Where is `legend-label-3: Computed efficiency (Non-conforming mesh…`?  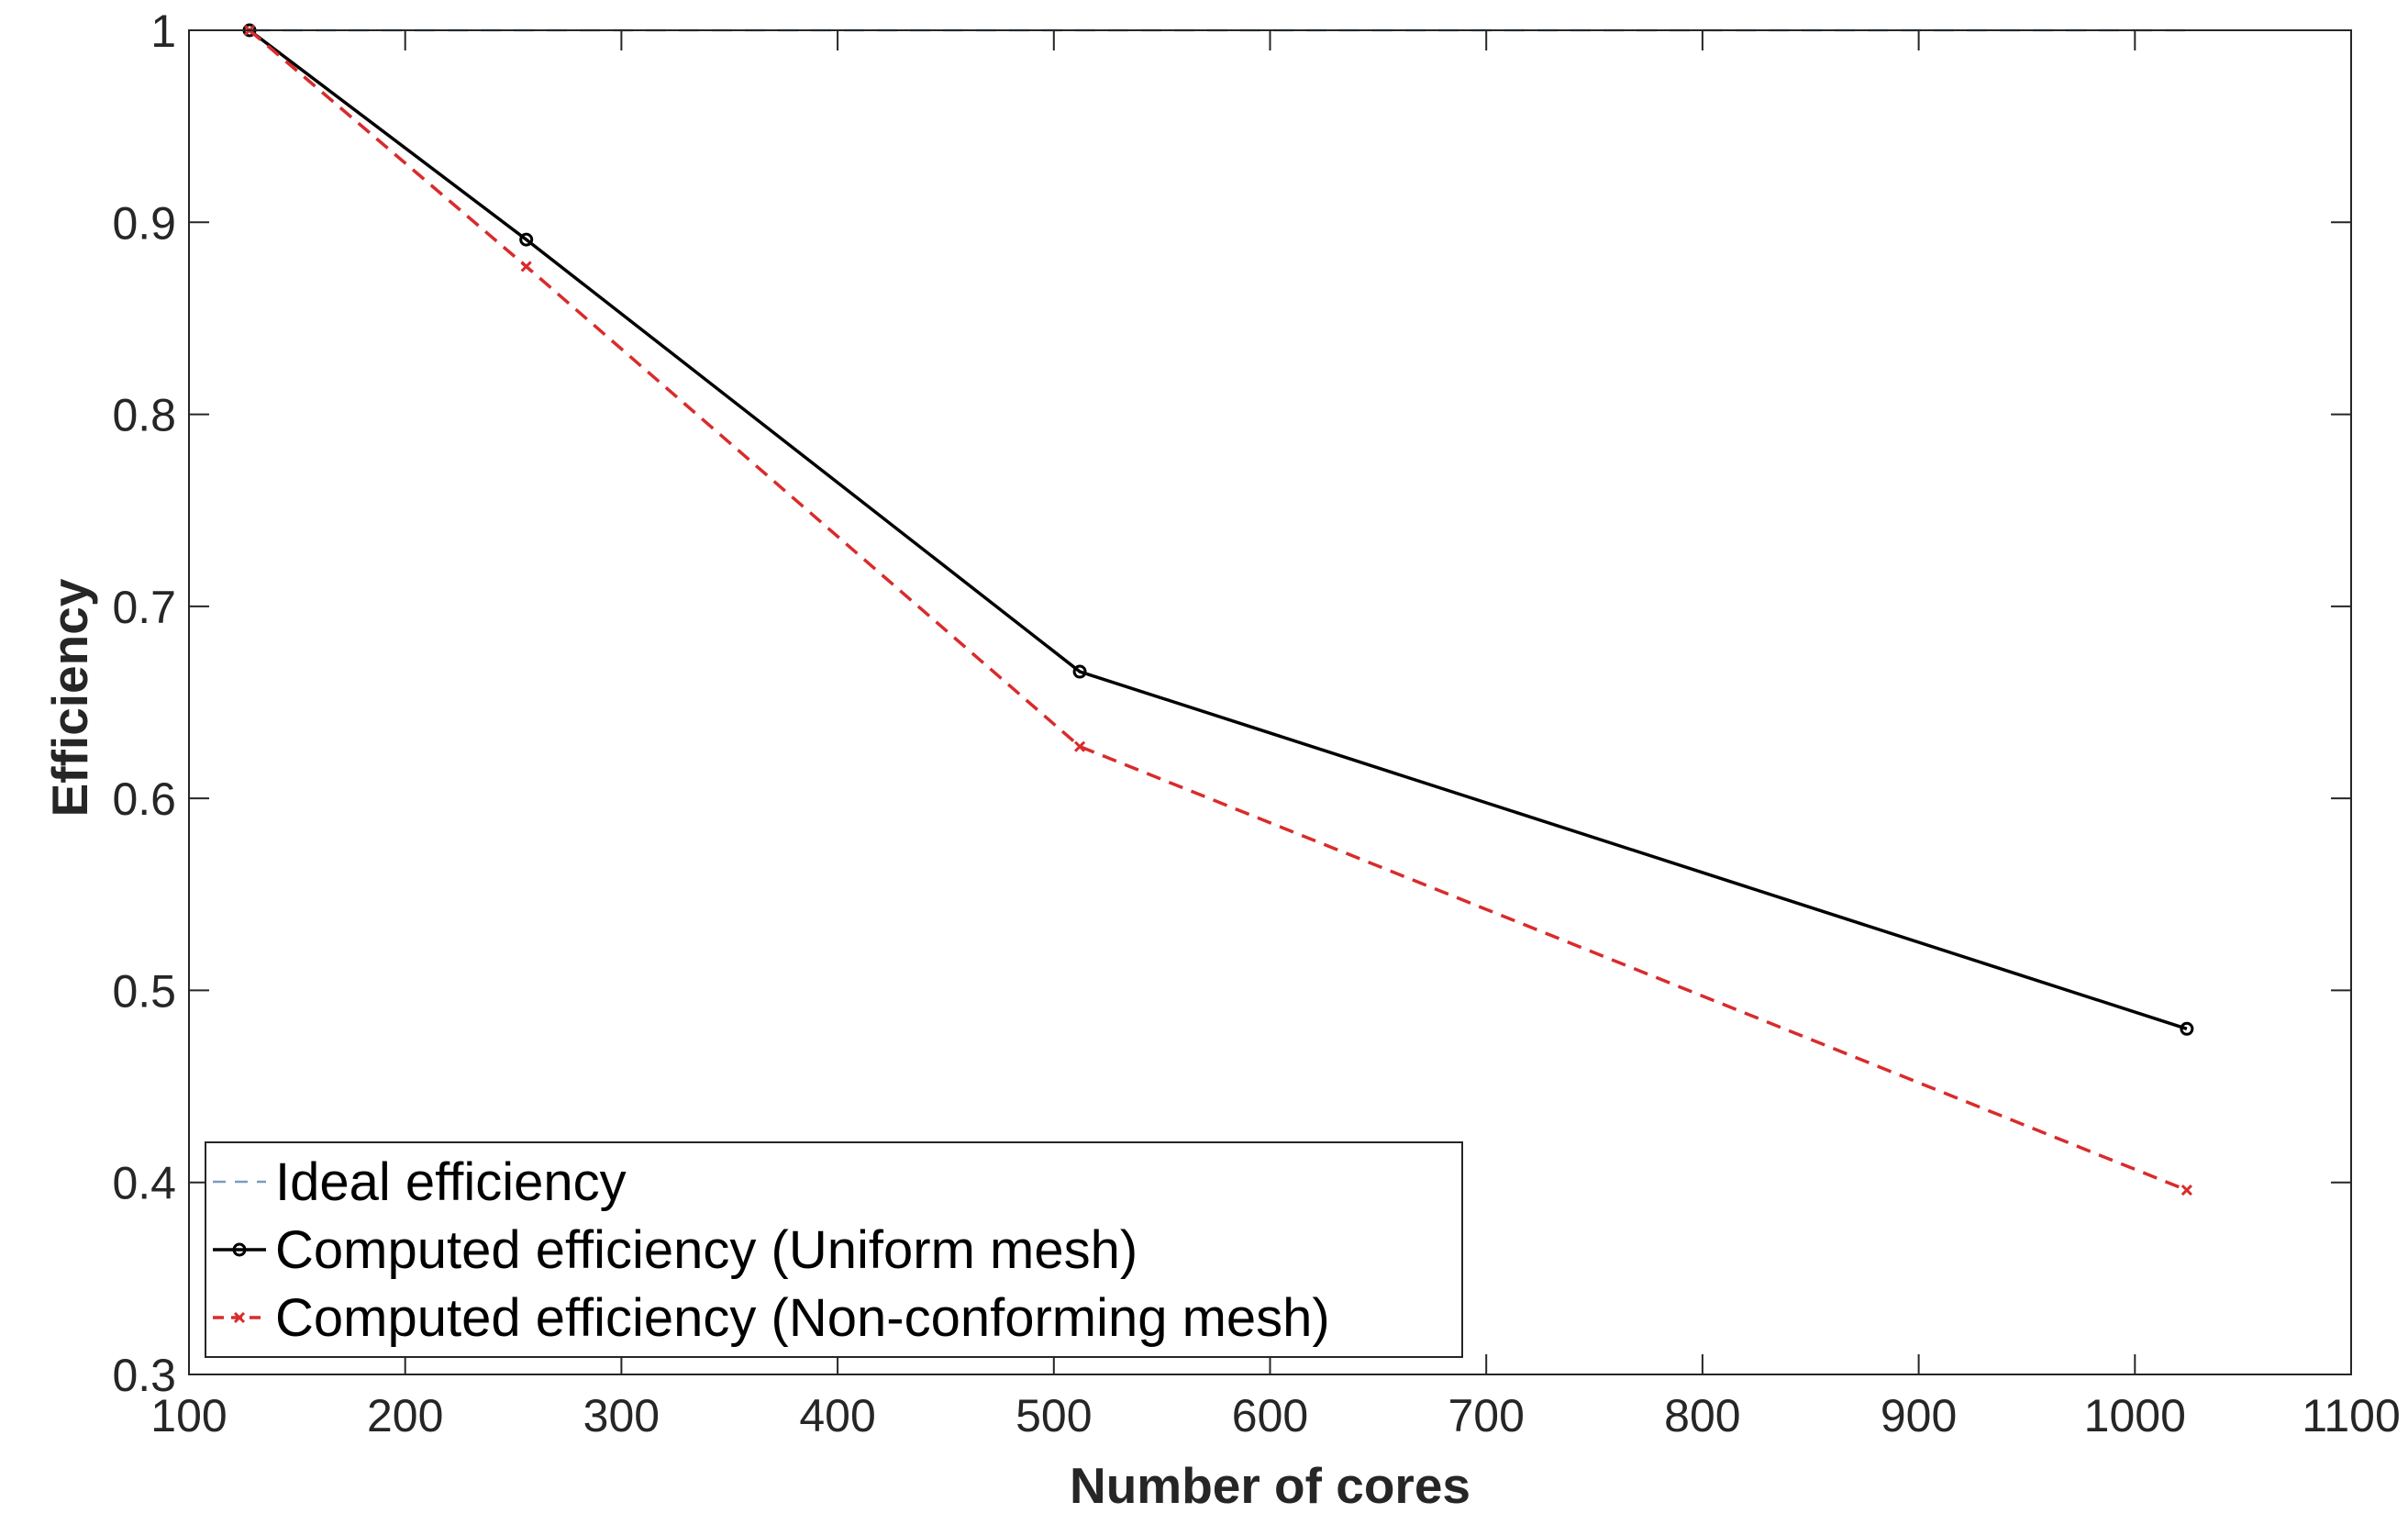 legend-label-3: Computed efficiency (Non-conforming mesh… is located at coordinates (802, 1318).